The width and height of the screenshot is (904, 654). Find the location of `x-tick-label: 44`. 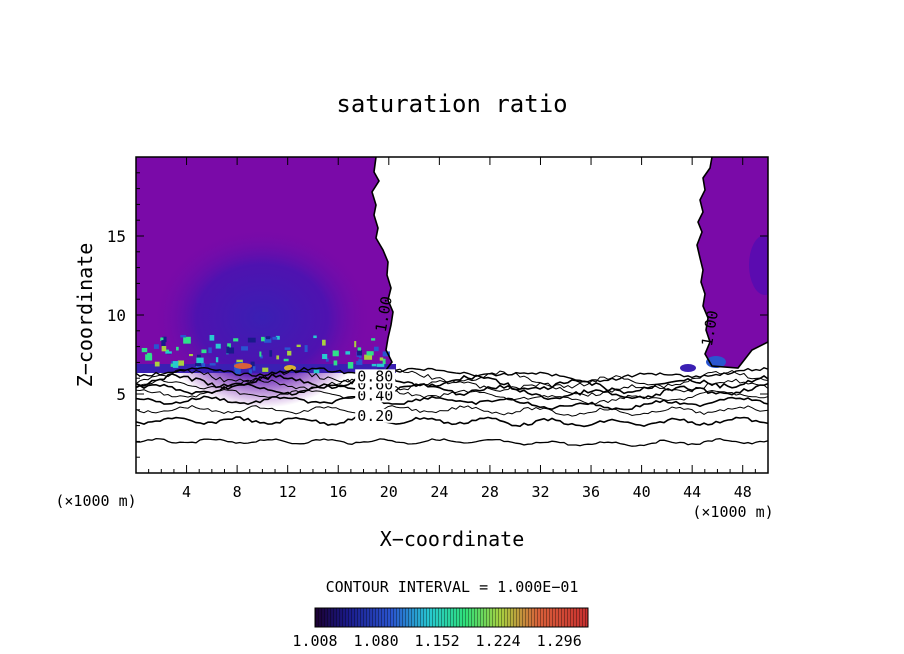

x-tick-label: 44 is located at coordinates (692, 492).